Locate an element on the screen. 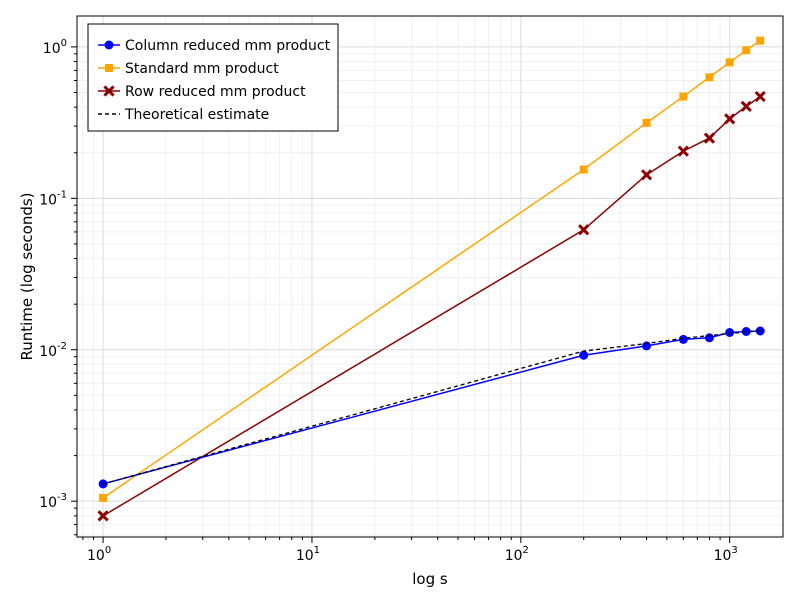  legend-label-column-reduced-mm-product: Column reduced mm product is located at coordinates (228, 46).